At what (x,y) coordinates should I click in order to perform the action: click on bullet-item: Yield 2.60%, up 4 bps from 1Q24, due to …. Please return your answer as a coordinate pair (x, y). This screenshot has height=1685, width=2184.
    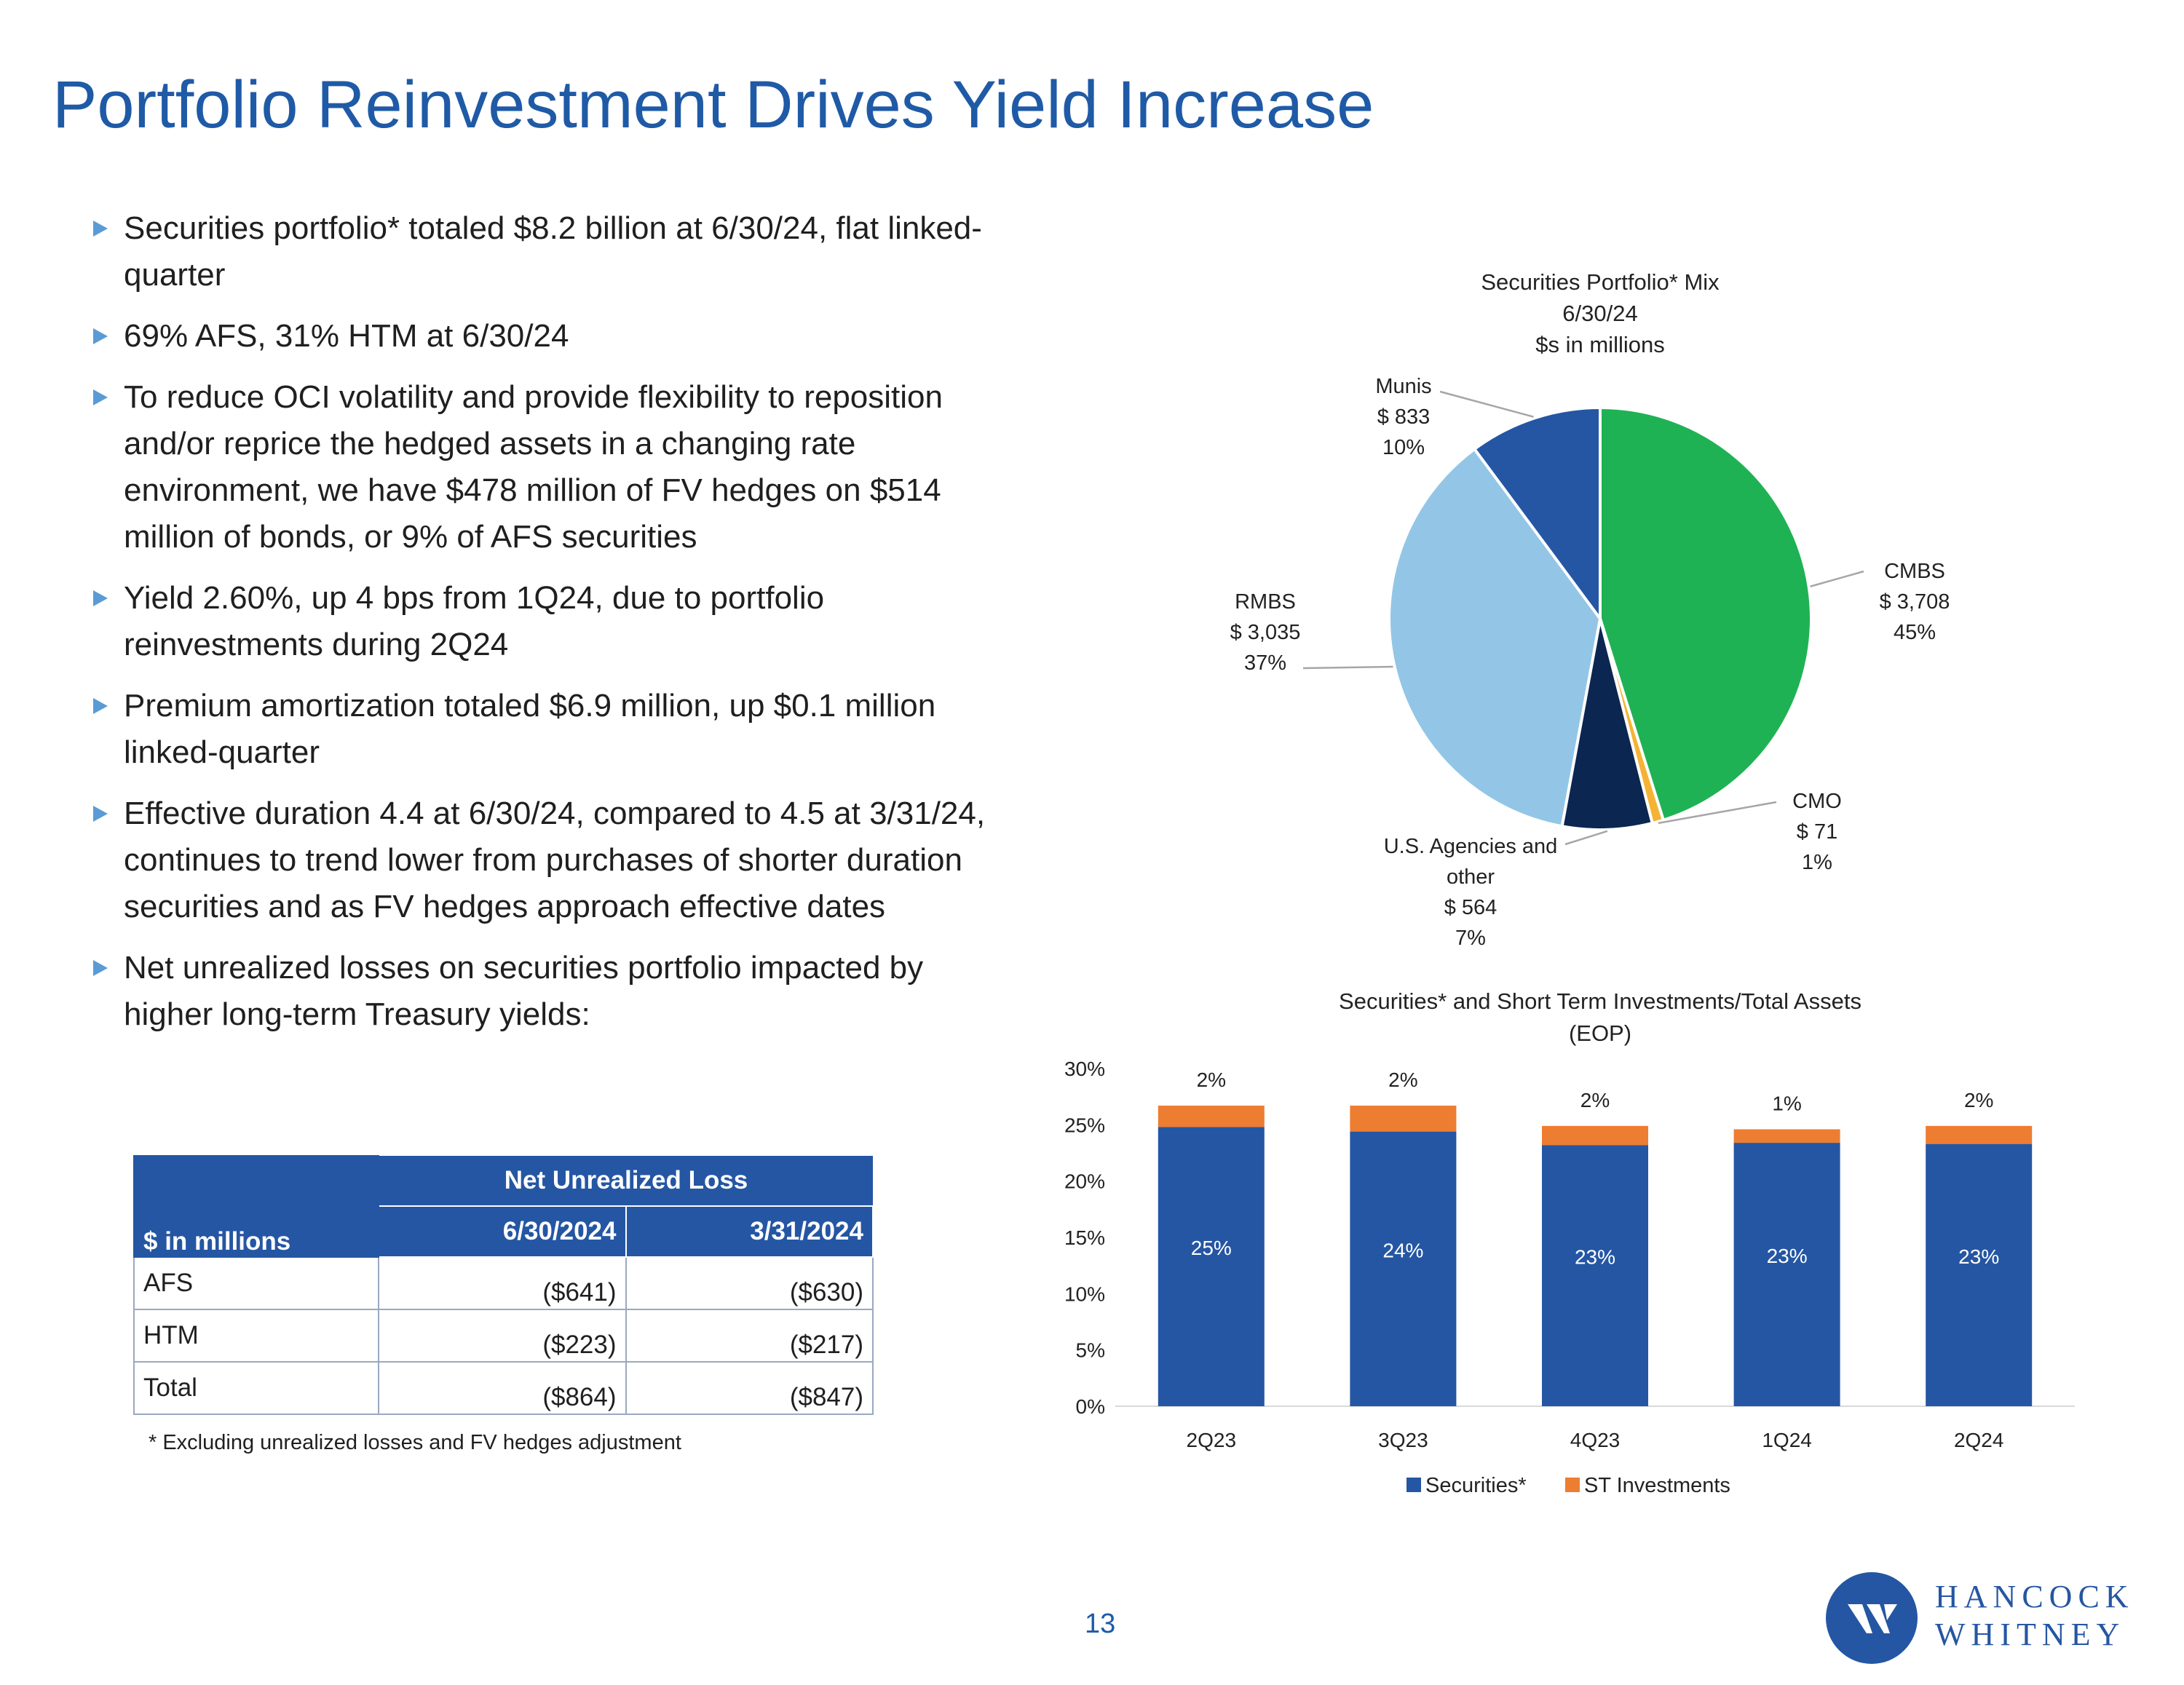
    Looking at the image, I should click on (544, 621).